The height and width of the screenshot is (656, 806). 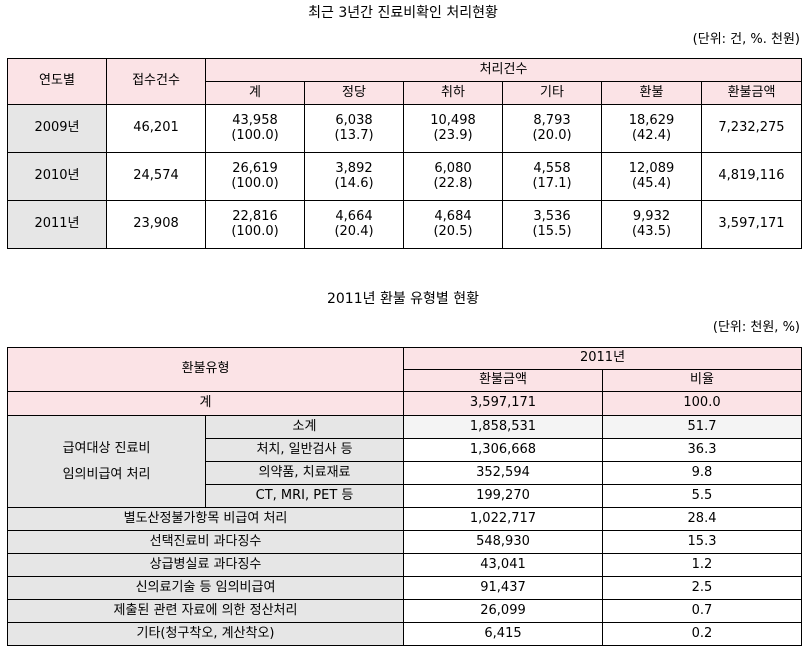 I want to click on row-amount: 43,041, so click(x=503, y=565).